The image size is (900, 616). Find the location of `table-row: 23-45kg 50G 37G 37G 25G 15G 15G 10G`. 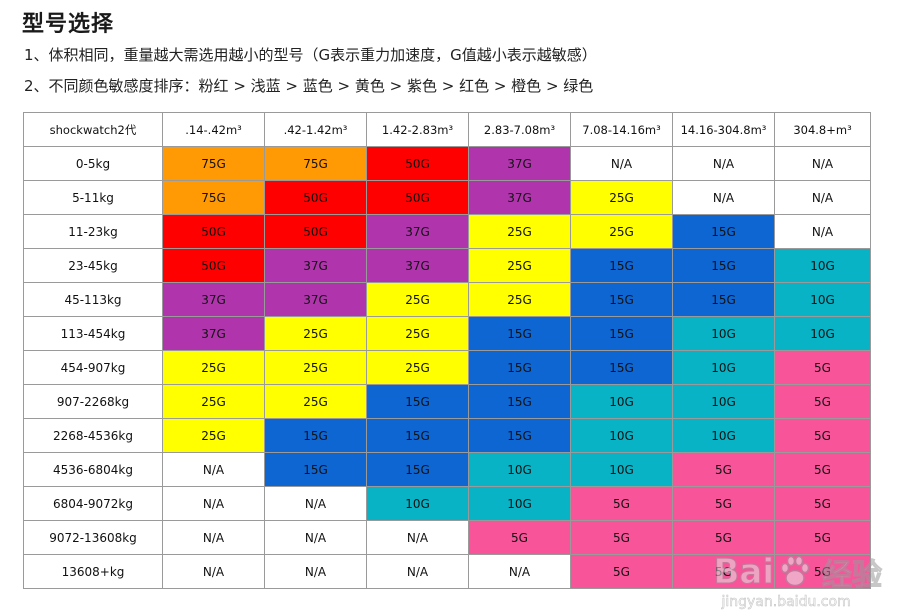

table-row: 23-45kg 50G 37G 37G 25G 15G 15G 10G is located at coordinates (447, 265).